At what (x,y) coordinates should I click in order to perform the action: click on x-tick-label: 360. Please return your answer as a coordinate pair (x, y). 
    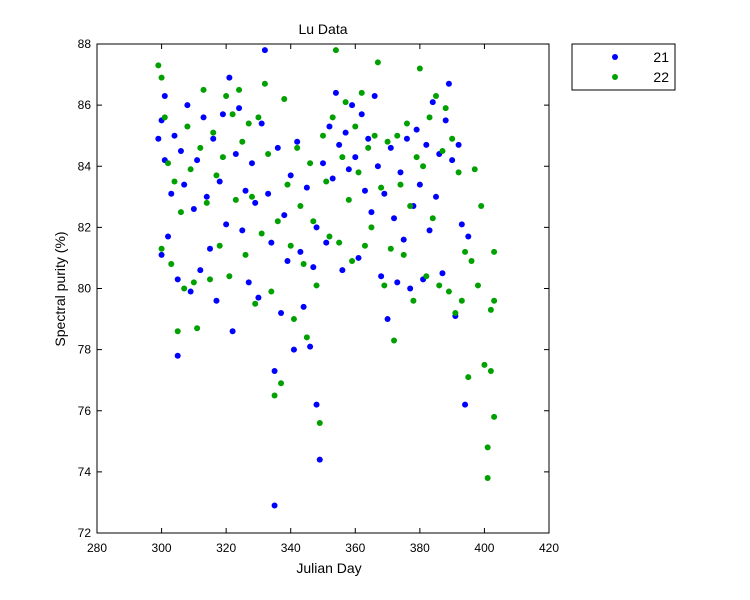
    Looking at the image, I should click on (355, 548).